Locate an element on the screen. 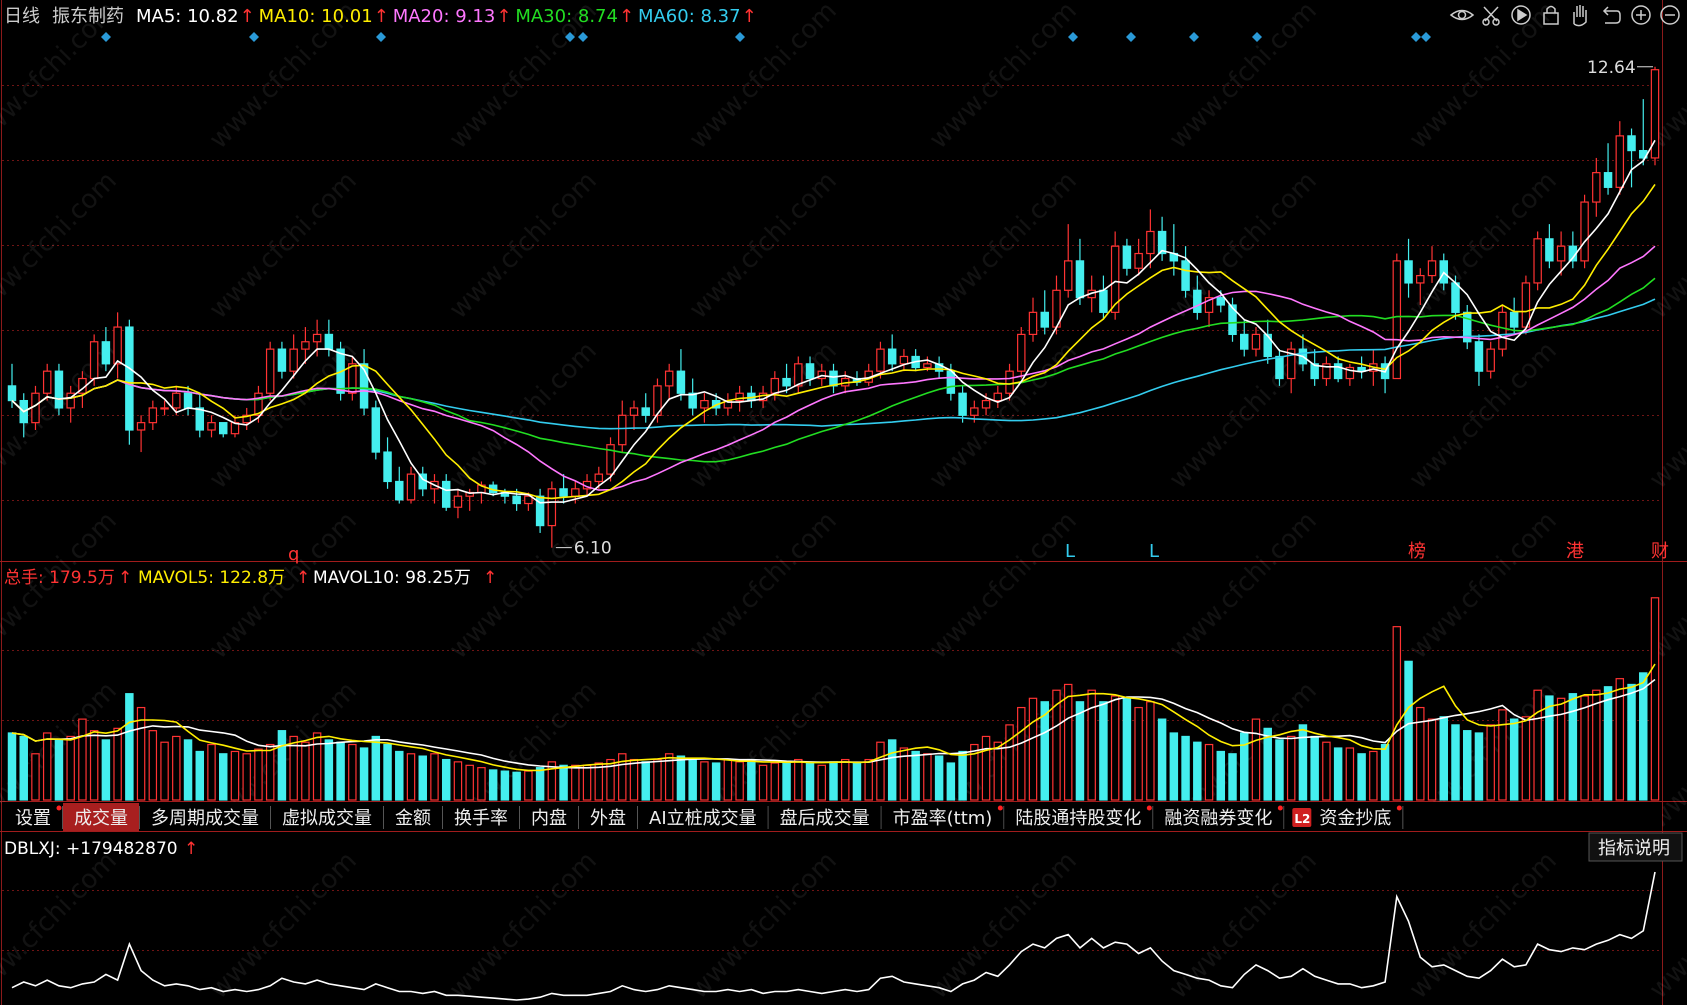  tab-3: 虚拟成交量 is located at coordinates (327, 817).